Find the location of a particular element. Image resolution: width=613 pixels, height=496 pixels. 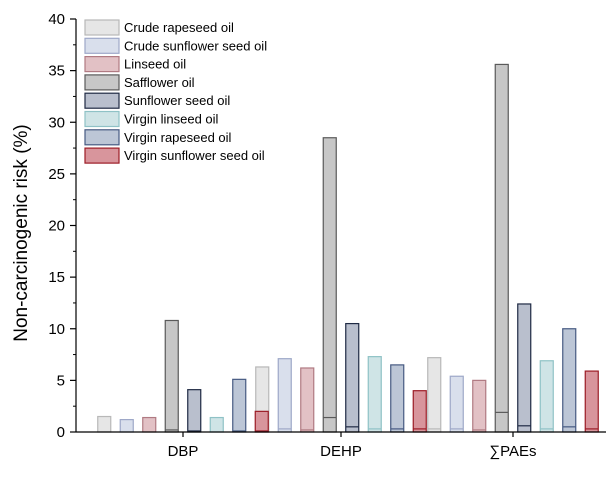

y-tick-label: 10 is located at coordinates (56, 329).